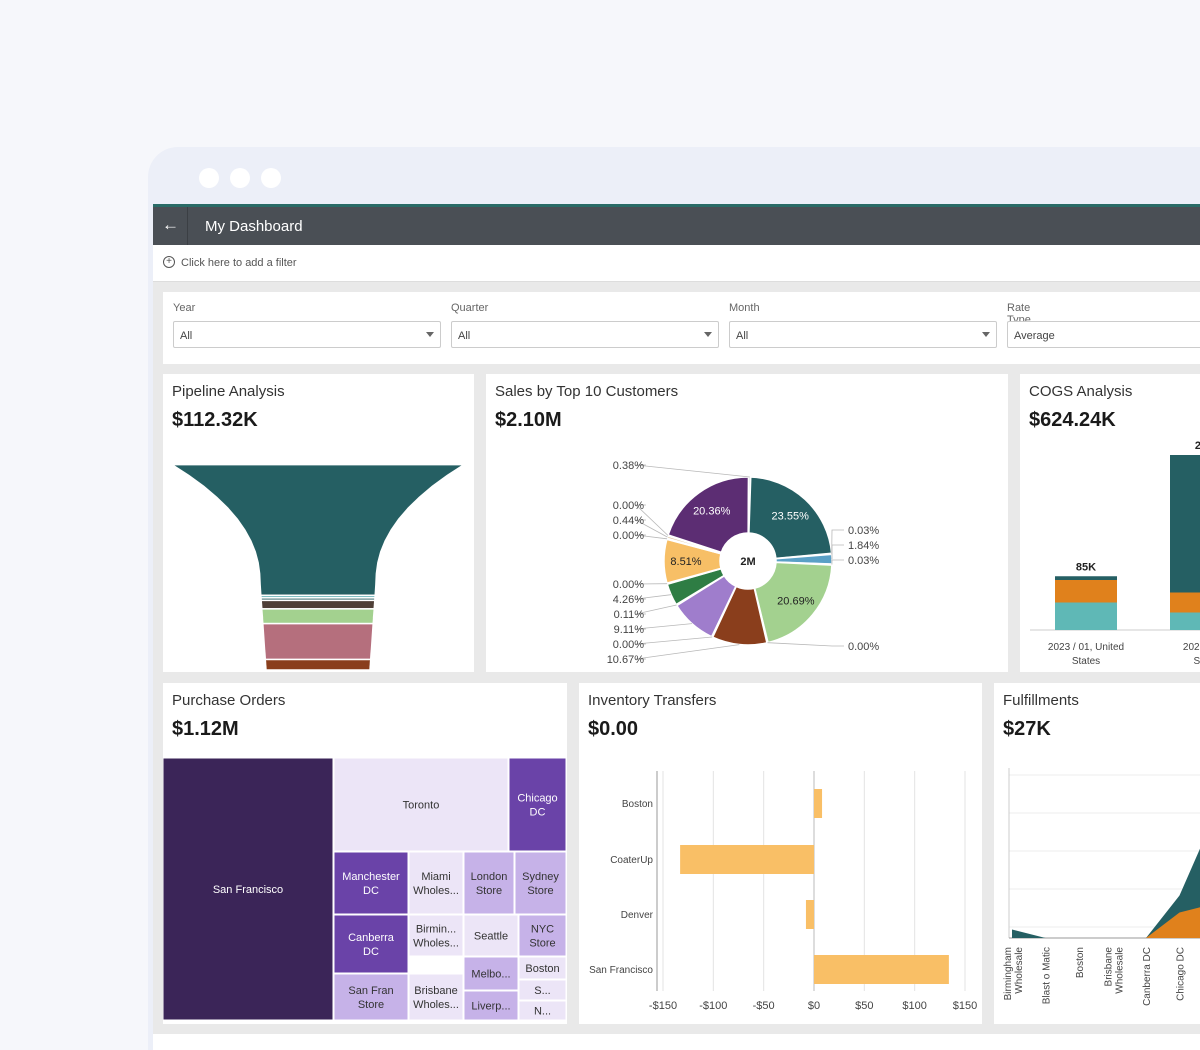 Image resolution: width=1200 pixels, height=1050 pixels. Describe the element at coordinates (435, 877) in the screenshot. I see `treemap-cell-label: Miami` at that location.